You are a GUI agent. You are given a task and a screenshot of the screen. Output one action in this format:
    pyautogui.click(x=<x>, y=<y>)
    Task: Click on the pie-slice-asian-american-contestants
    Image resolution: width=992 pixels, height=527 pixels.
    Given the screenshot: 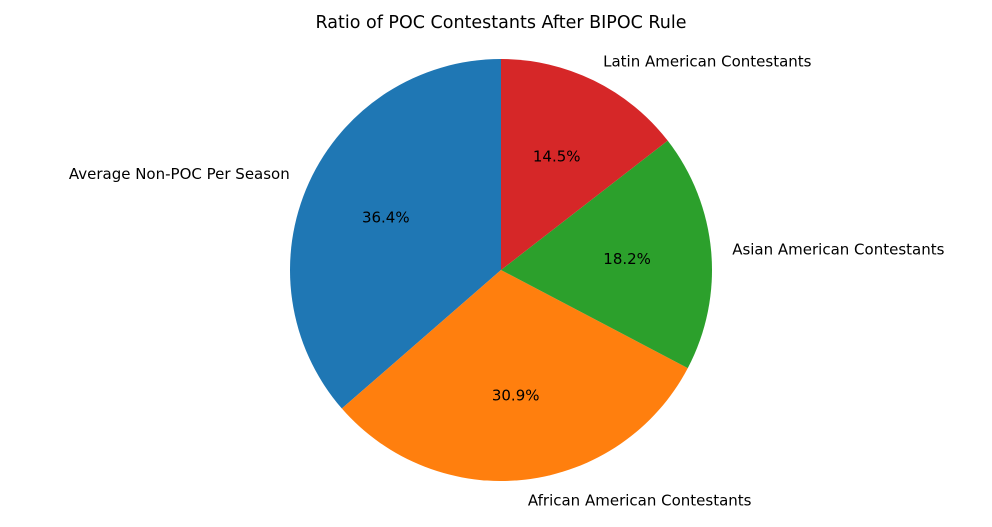 What is the action you would take?
    pyautogui.click(x=606, y=254)
    